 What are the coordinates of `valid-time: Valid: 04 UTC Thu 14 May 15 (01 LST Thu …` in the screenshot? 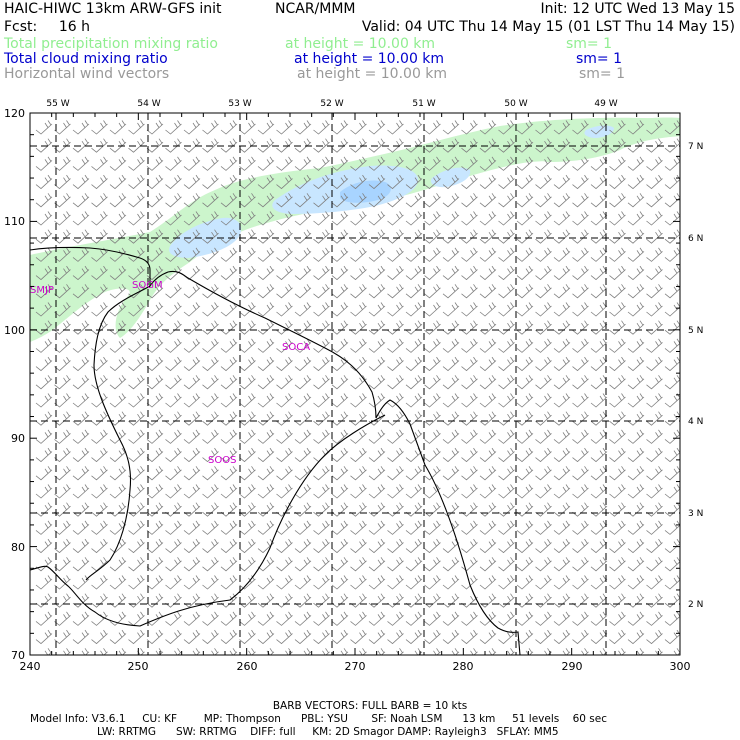 It's located at (548, 27).